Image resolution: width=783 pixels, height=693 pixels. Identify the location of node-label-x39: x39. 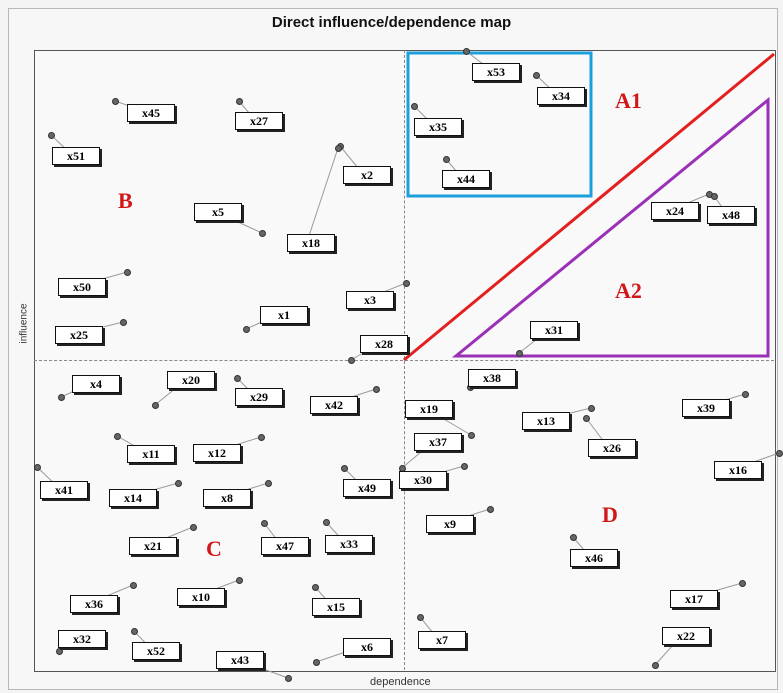
(706, 408).